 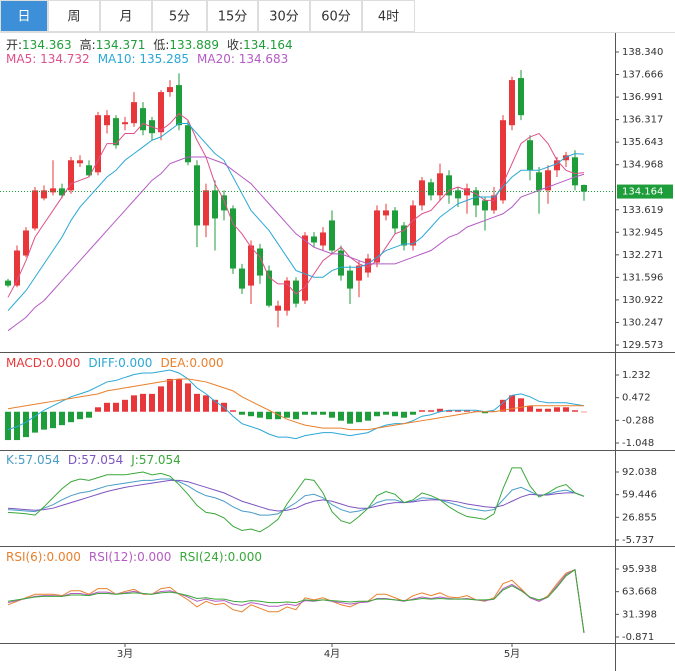 What do you see at coordinates (642, 232) in the screenshot?
I see `y-tick-label: 132.945` at bounding box center [642, 232].